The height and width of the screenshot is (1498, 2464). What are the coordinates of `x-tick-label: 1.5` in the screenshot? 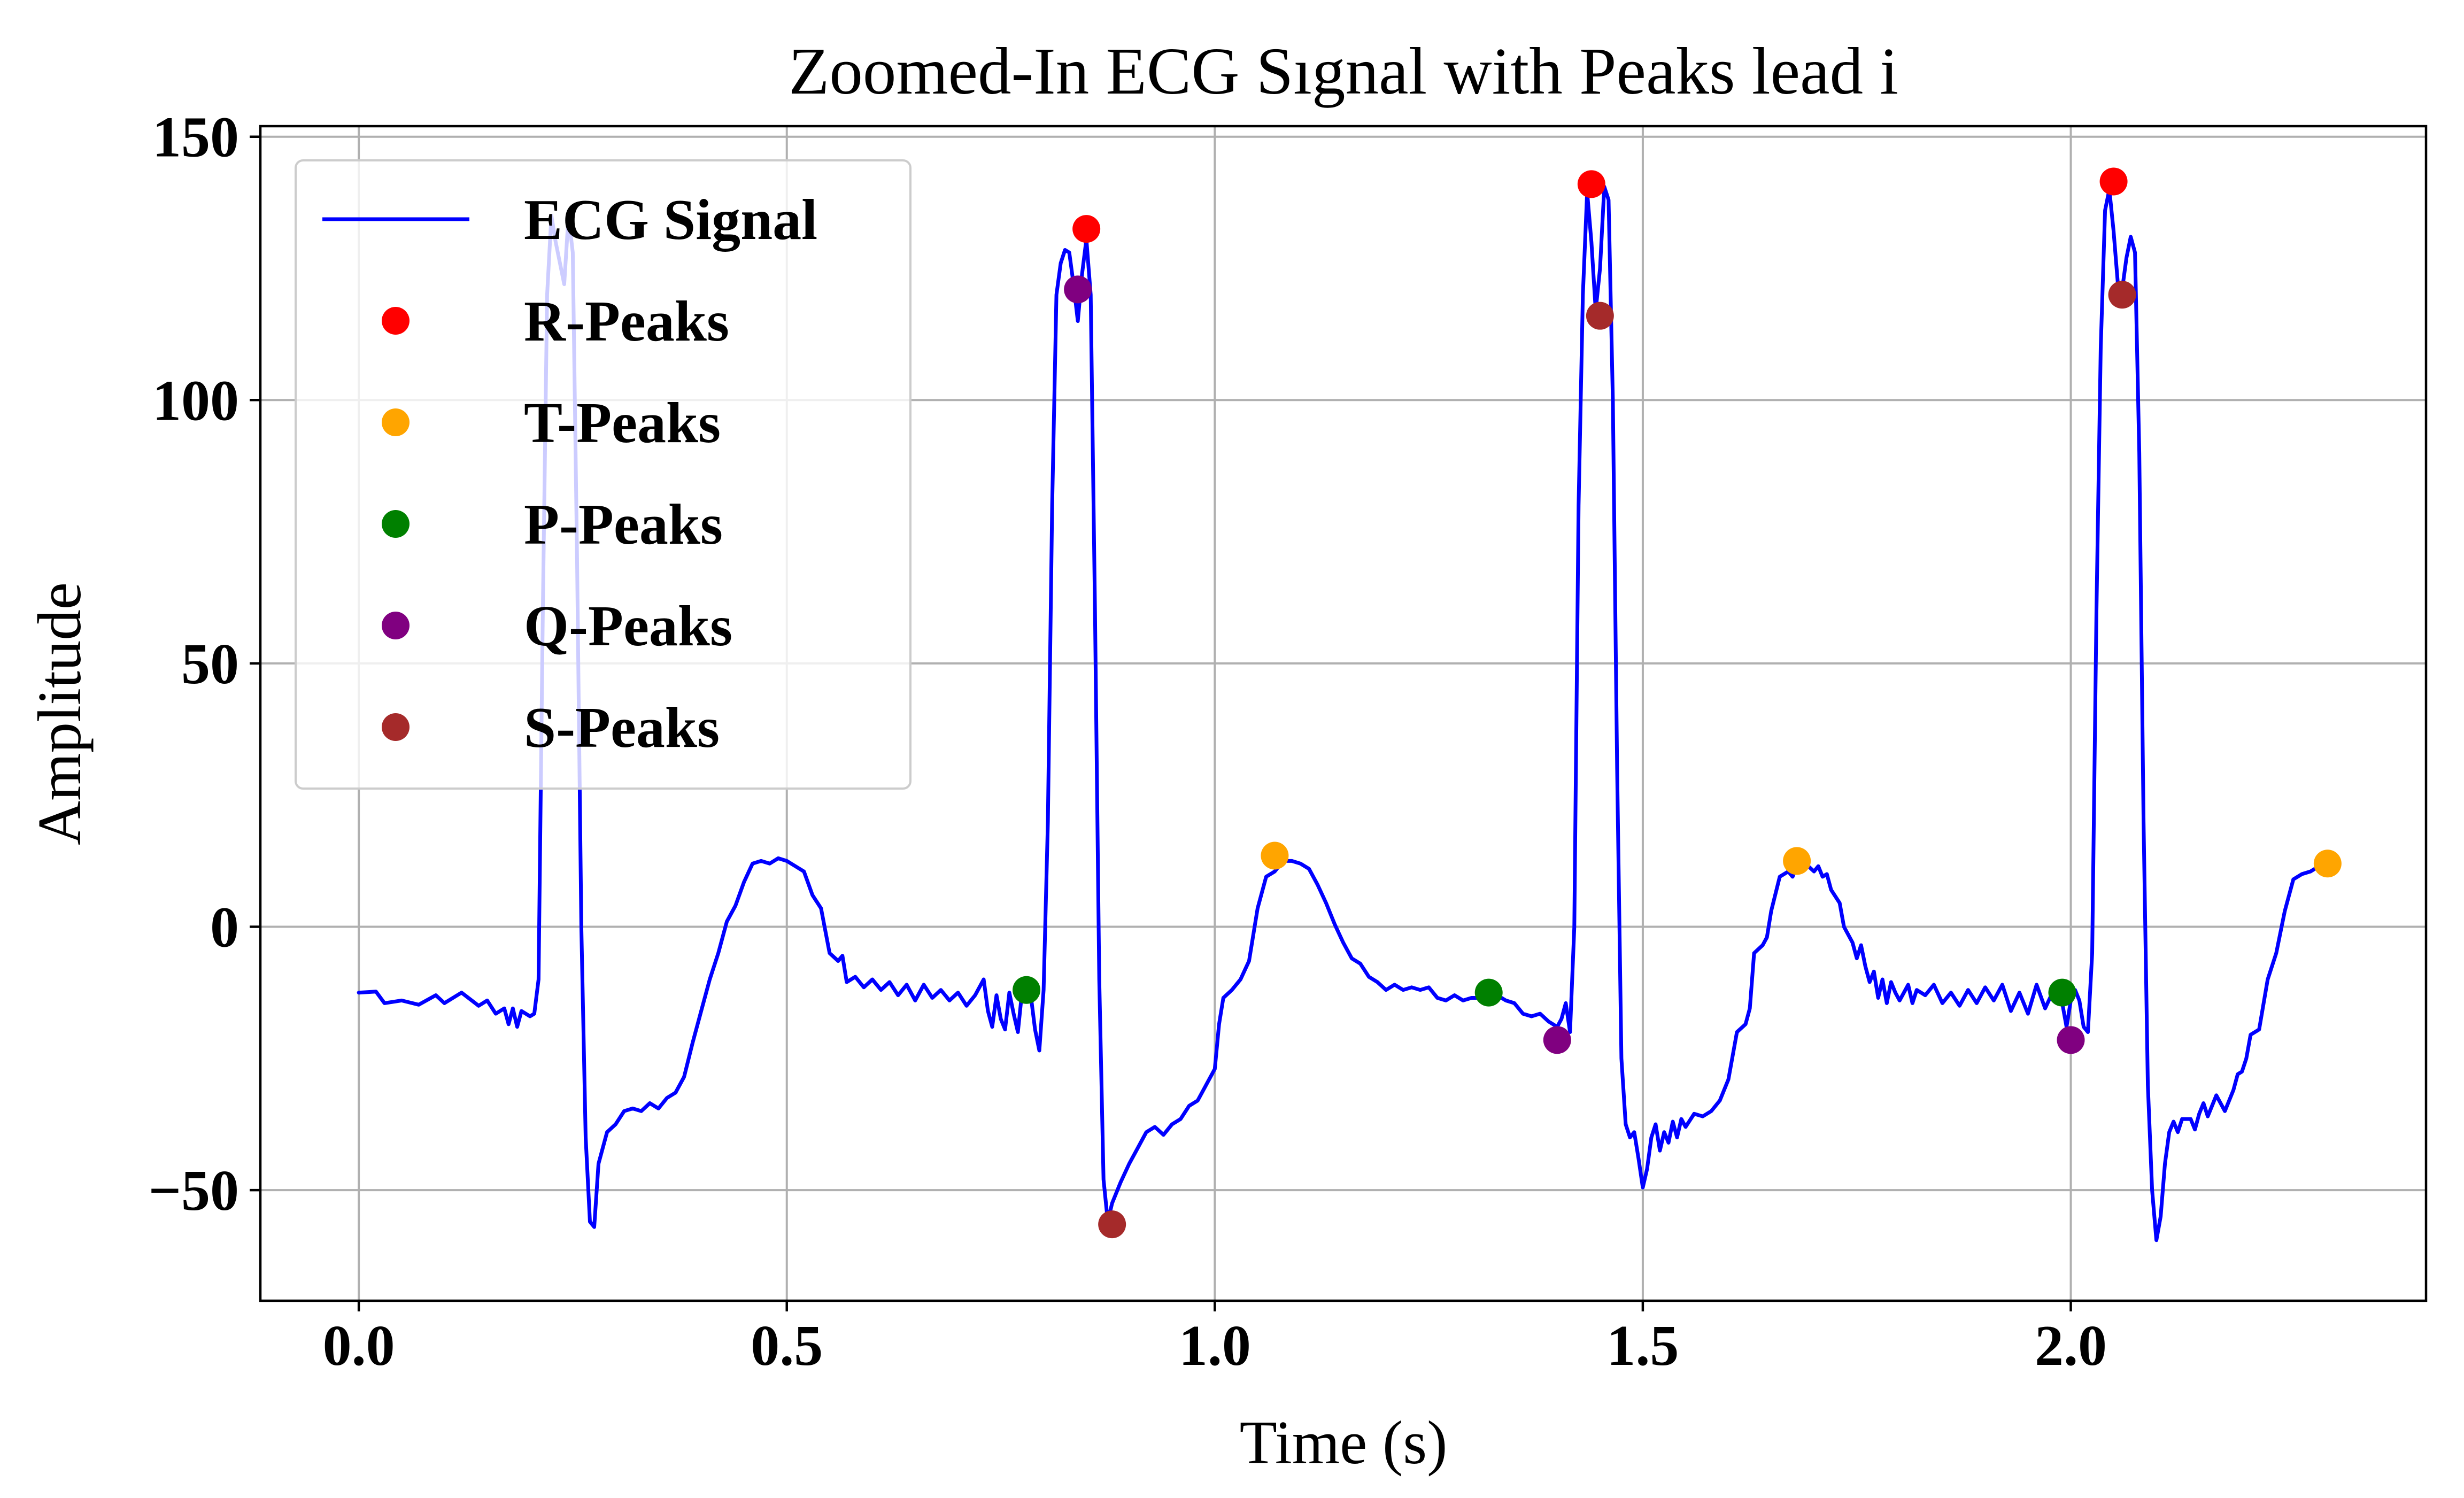 It's located at (1642, 1346).